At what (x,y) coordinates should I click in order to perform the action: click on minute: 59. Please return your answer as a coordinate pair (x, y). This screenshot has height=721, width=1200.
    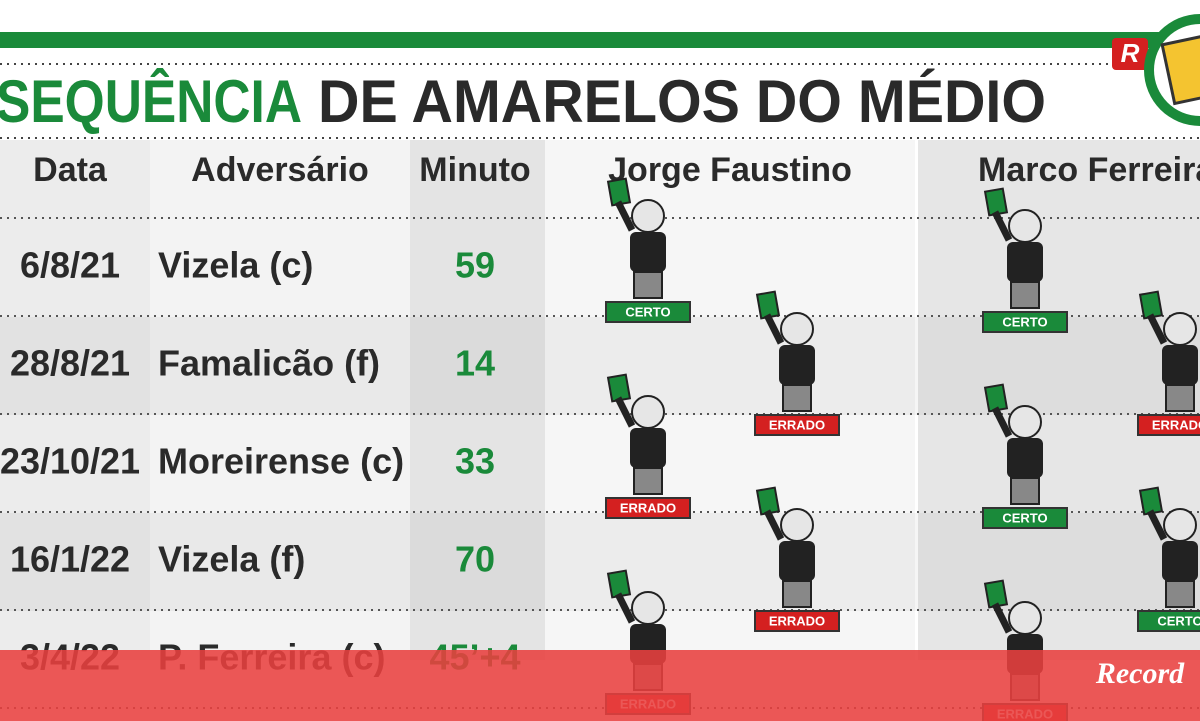
    Looking at the image, I should click on (475, 265).